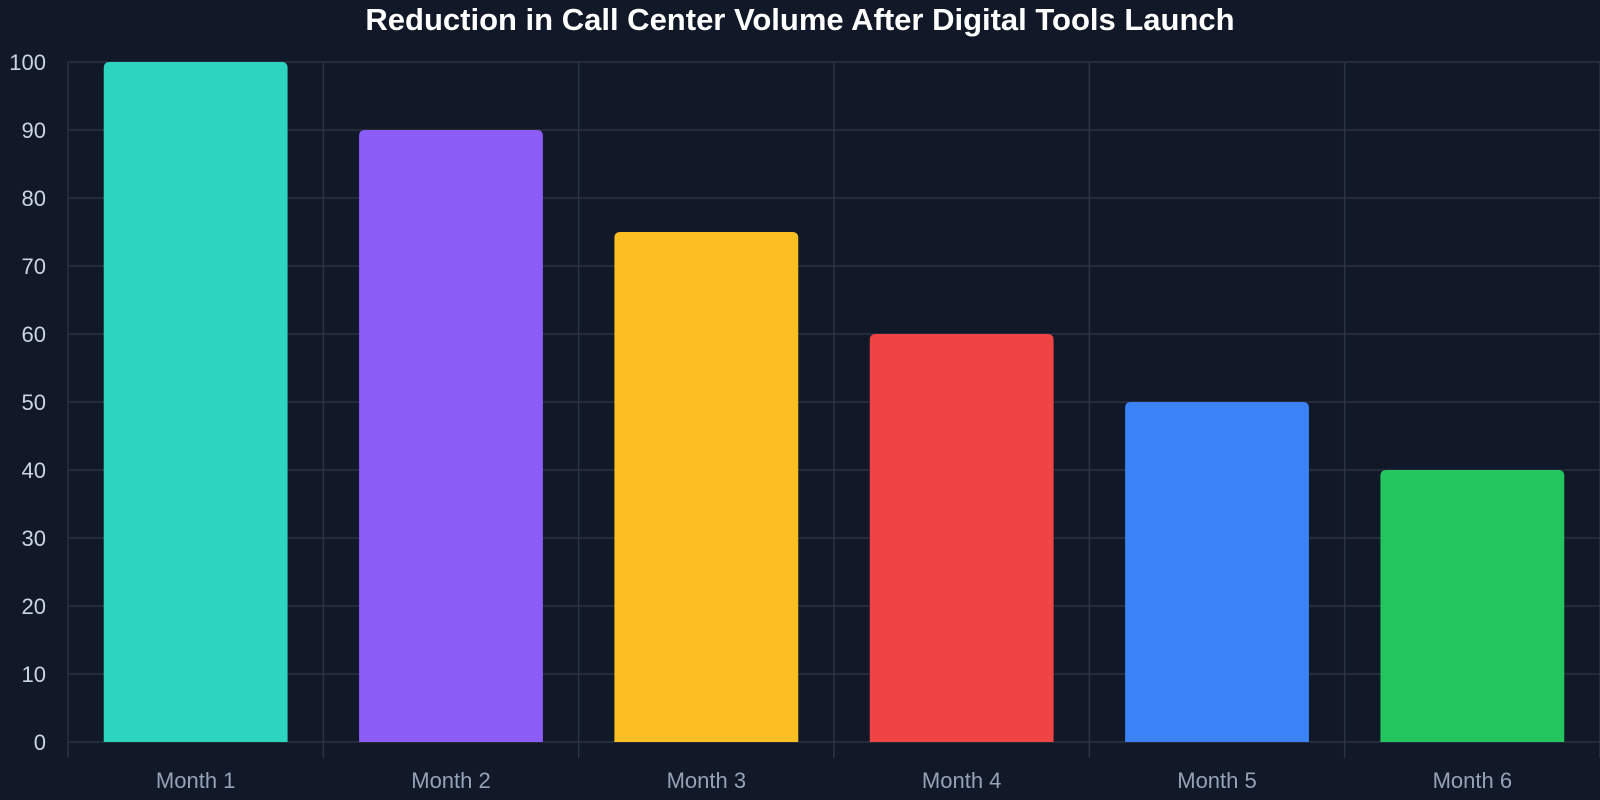 Image resolution: width=1600 pixels, height=800 pixels. What do you see at coordinates (34, 334) in the screenshot?
I see `y-tick-label: 60` at bounding box center [34, 334].